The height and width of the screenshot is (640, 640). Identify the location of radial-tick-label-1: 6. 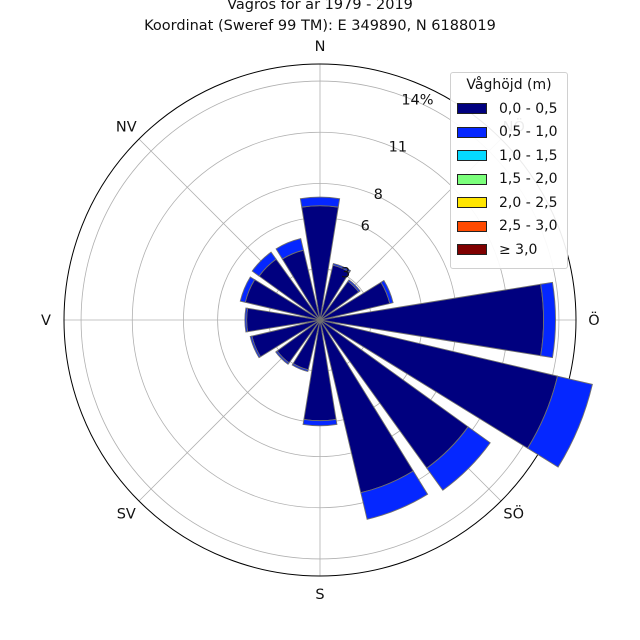
(365, 226).